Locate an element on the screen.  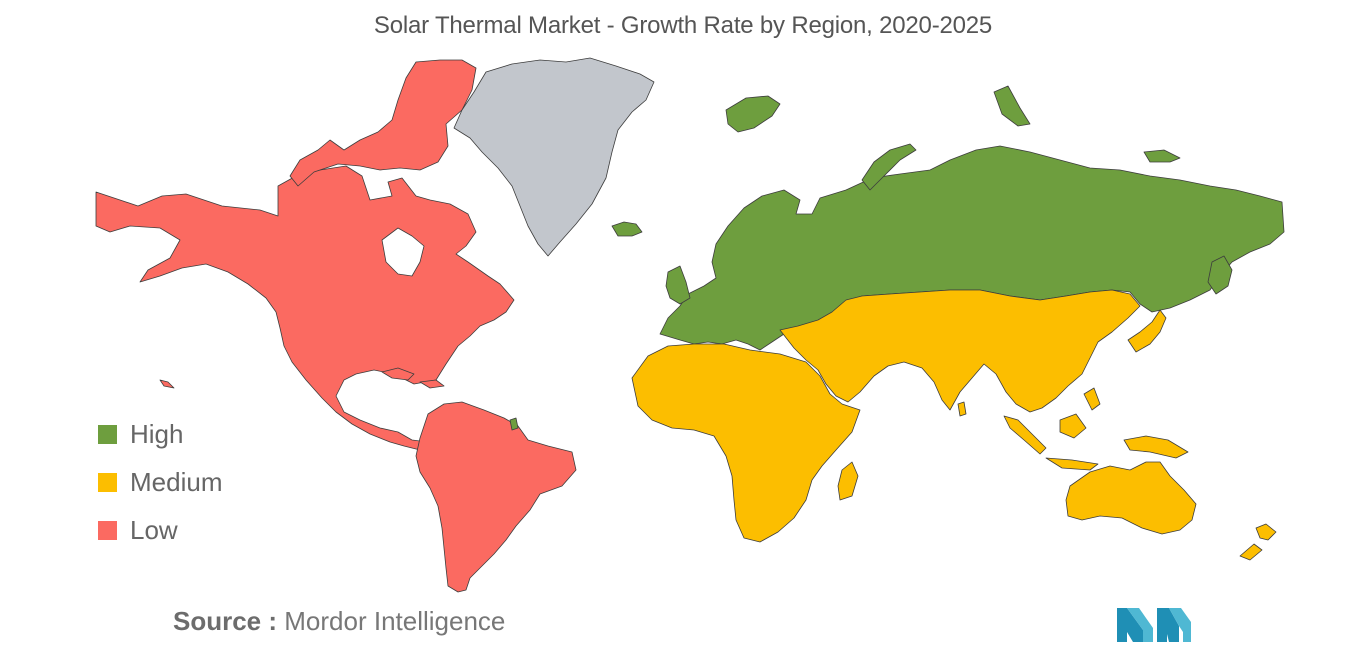
region-australia is located at coordinates (1131, 498).